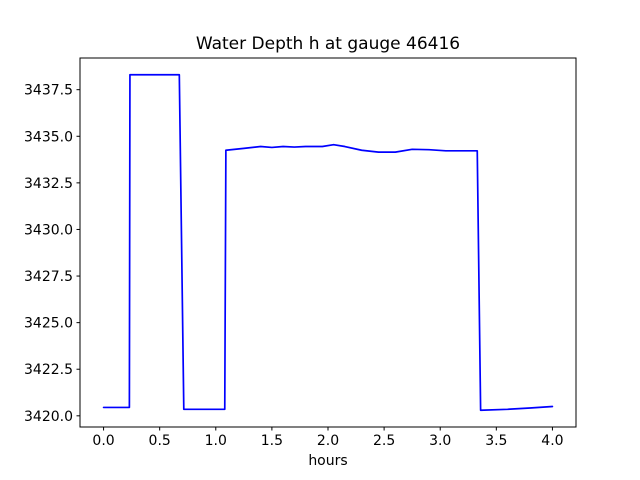 Image resolution: width=640 pixels, height=480 pixels. Describe the element at coordinates (48, 370) in the screenshot. I see `y-tick-label: 3422.5` at that location.